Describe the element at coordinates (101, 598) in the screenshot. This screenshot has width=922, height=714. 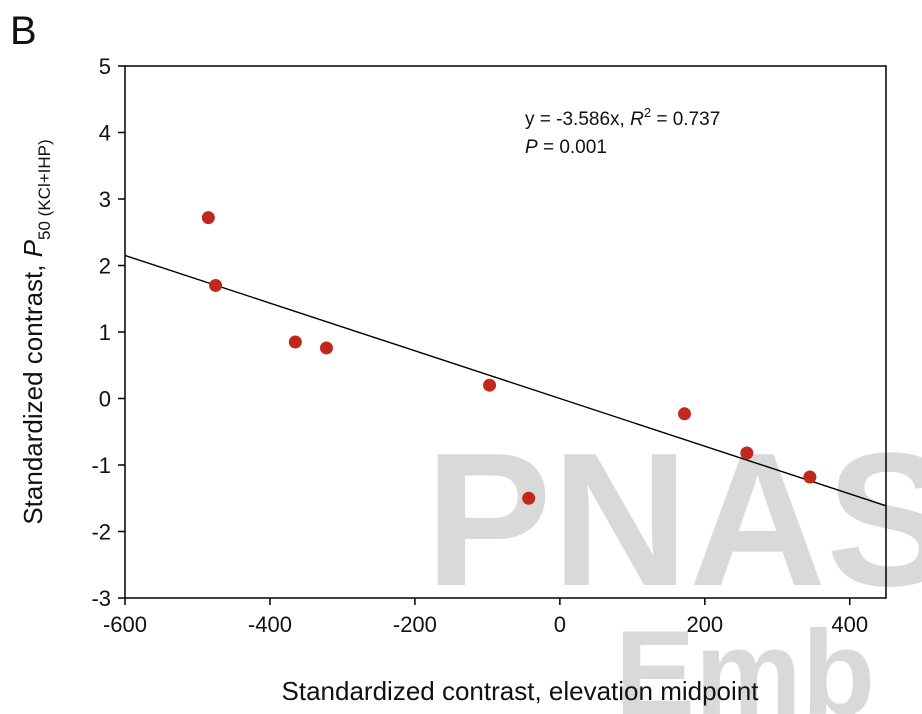
I see `y-tick-label: -3` at that location.